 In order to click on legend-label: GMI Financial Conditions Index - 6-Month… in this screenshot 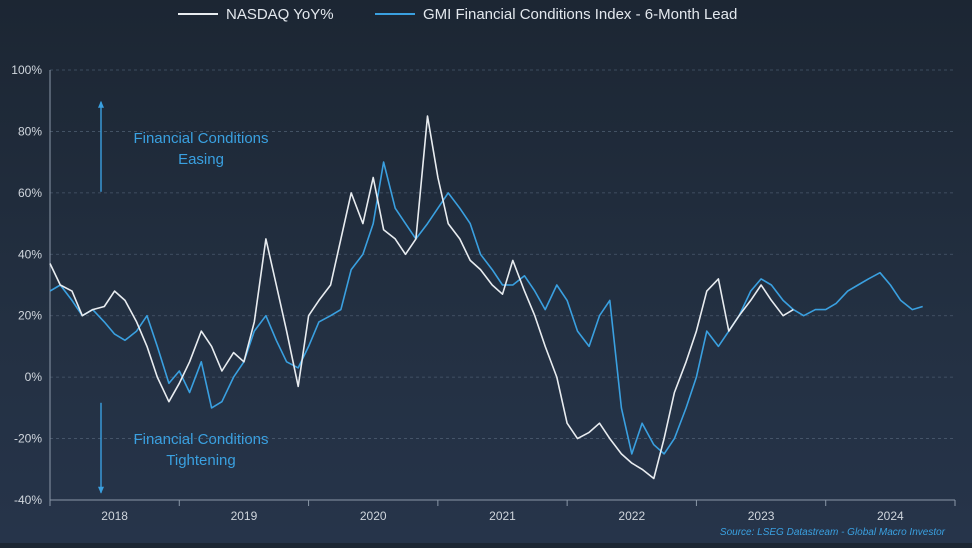, I will do `click(580, 14)`.